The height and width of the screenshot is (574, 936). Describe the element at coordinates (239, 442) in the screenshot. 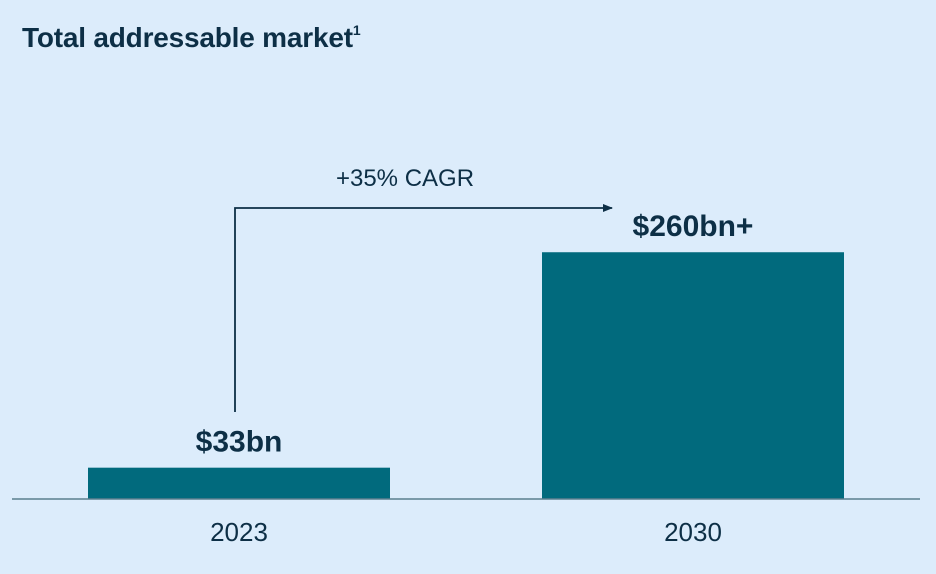

I see `data-label-2023: $33bn` at that location.